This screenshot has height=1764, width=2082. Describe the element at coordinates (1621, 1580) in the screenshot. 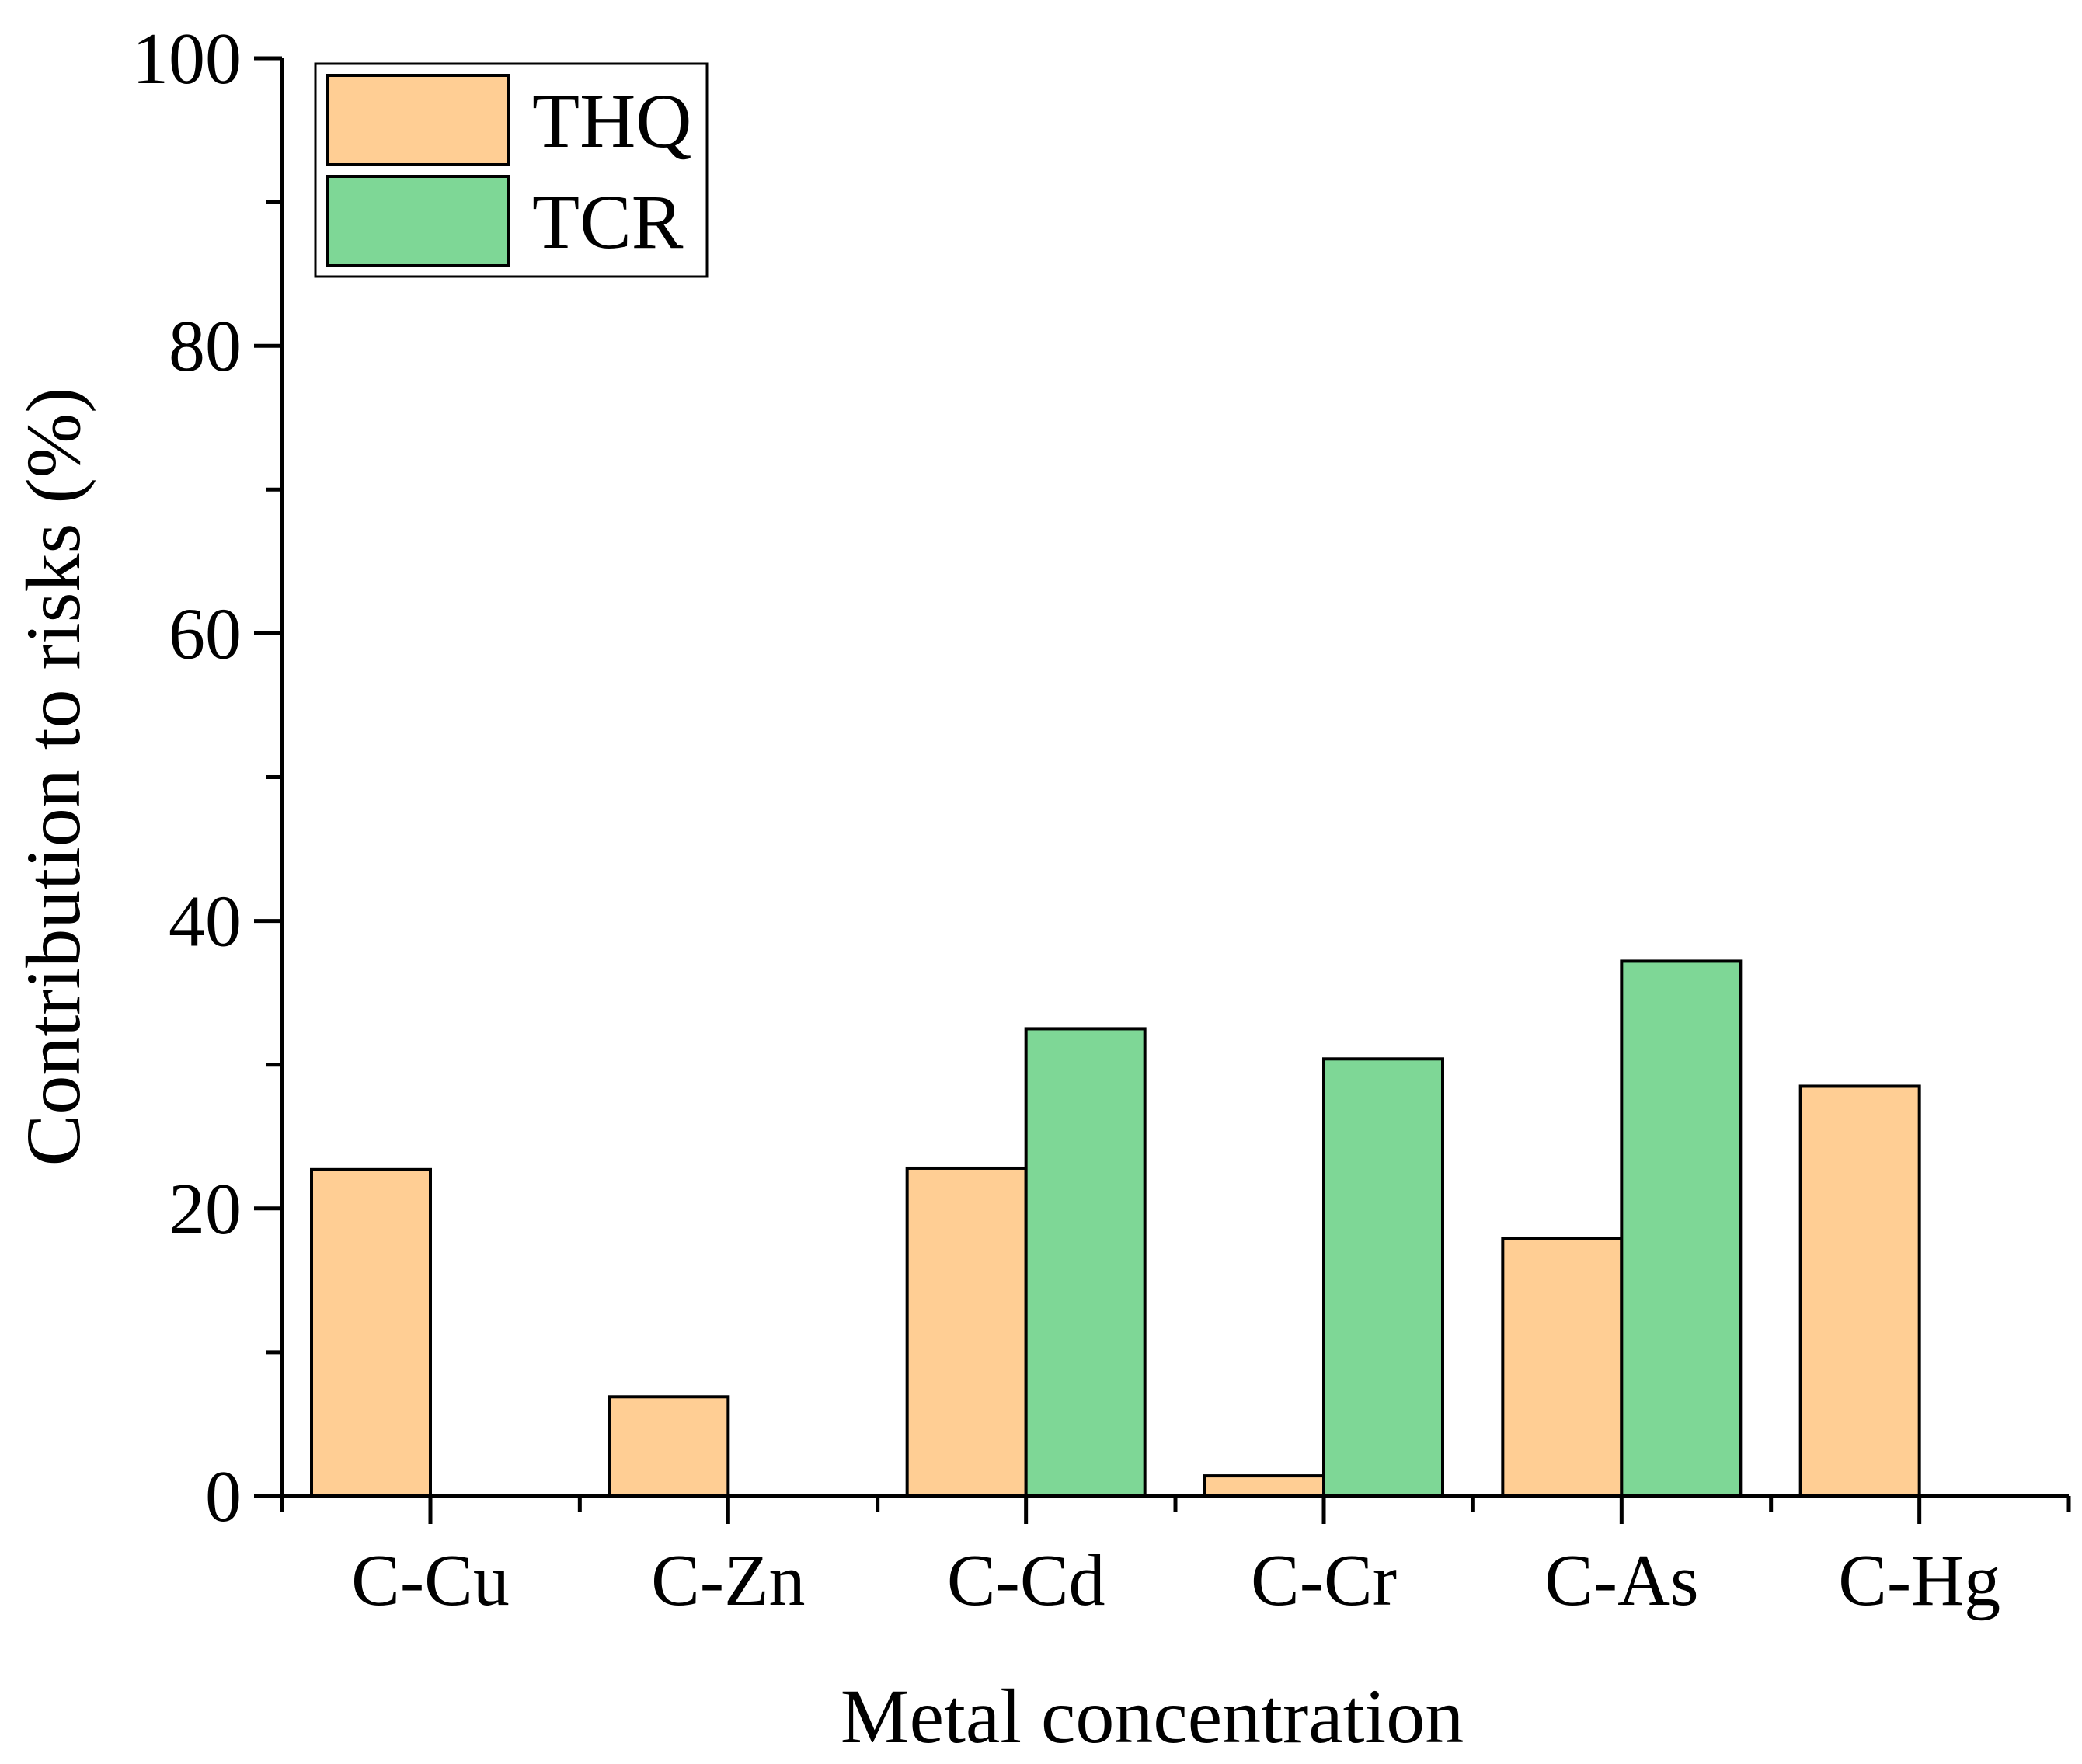

I see `x-tick-label-c-as: C-As` at that location.